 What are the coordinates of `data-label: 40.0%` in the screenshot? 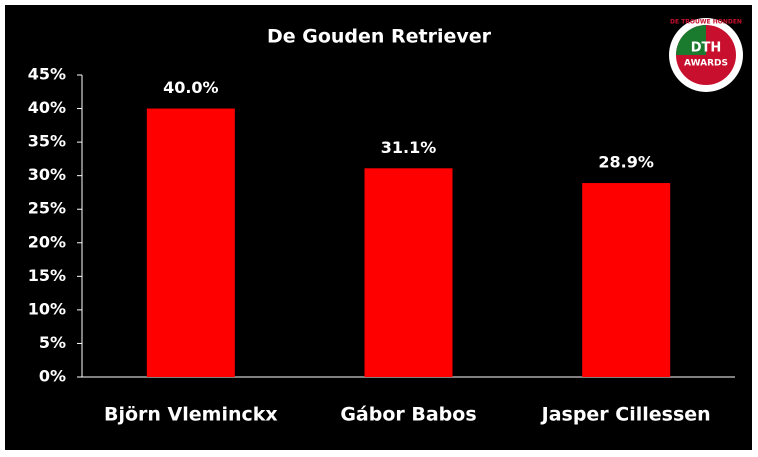 It's located at (191, 87).